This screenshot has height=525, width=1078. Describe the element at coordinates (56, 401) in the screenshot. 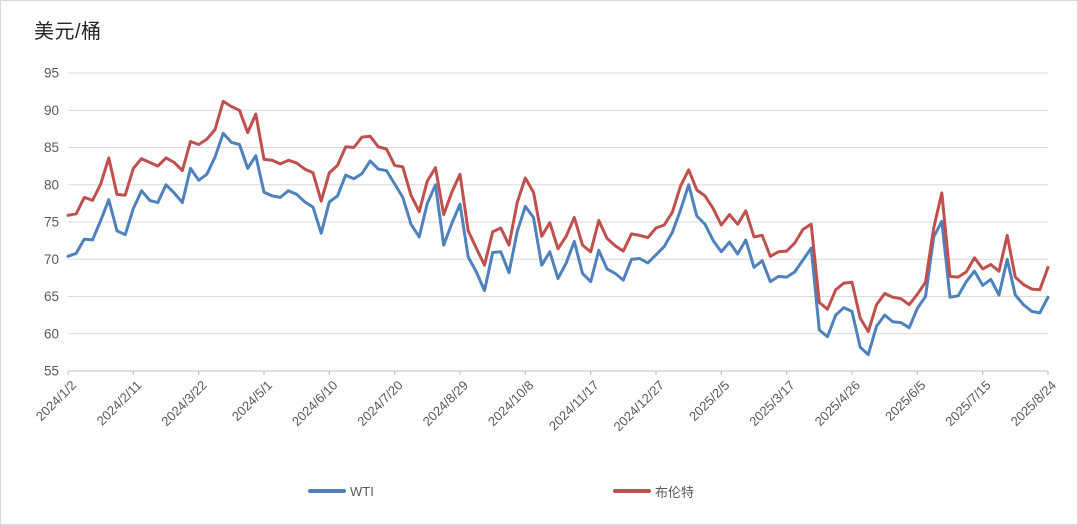

I see `x-tick-label: 2024/1/2` at that location.